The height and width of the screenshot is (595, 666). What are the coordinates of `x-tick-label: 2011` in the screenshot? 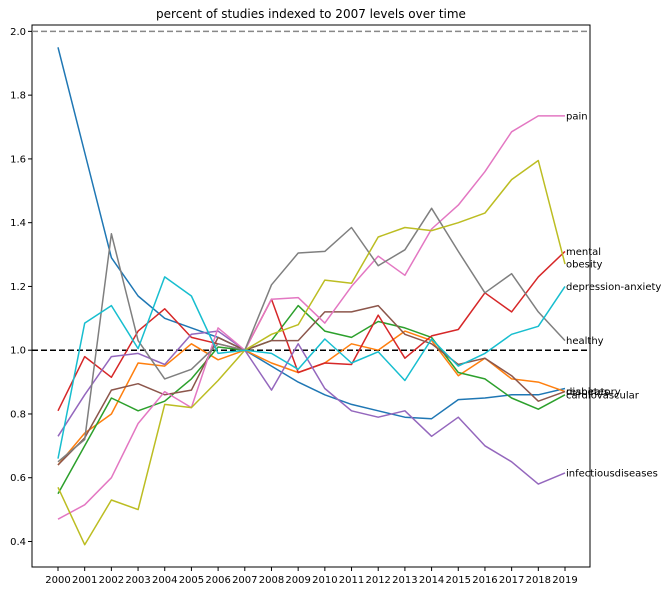 It's located at (351, 580).